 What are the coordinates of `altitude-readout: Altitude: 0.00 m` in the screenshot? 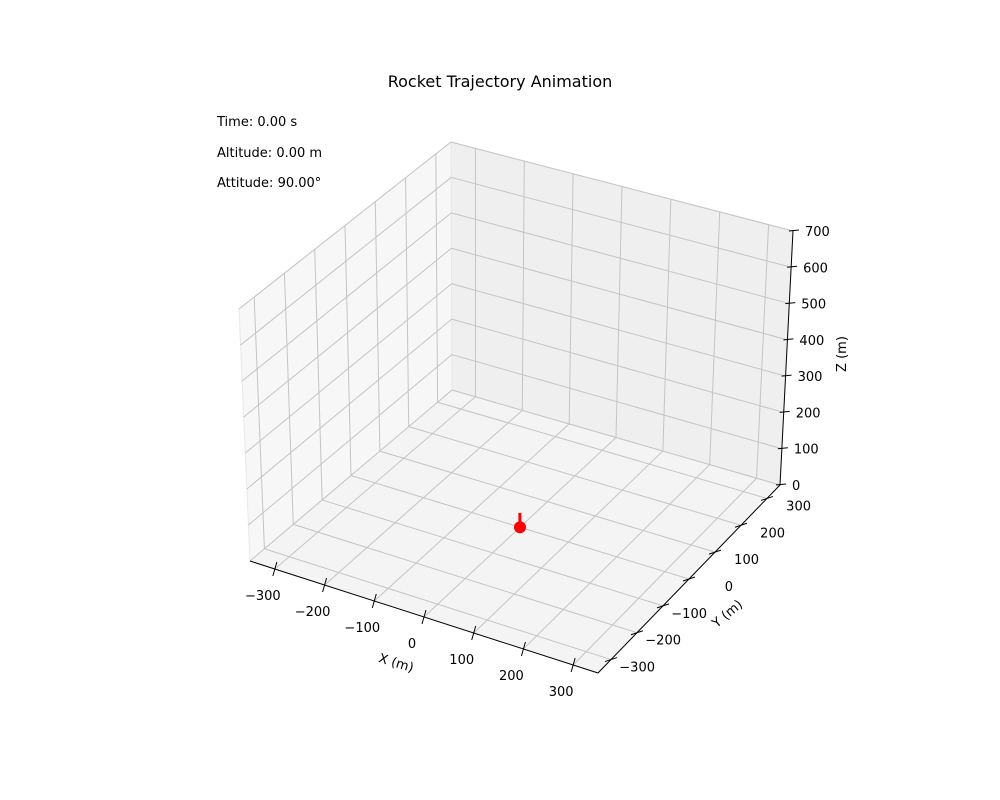 It's located at (270, 153).